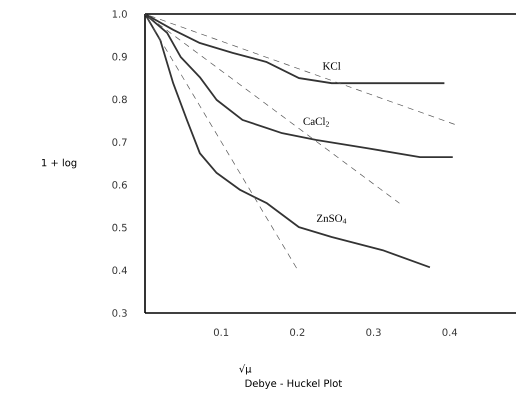 This screenshot has width=516, height=417. I want to click on y-tick-label: 1.0, so click(119, 14).